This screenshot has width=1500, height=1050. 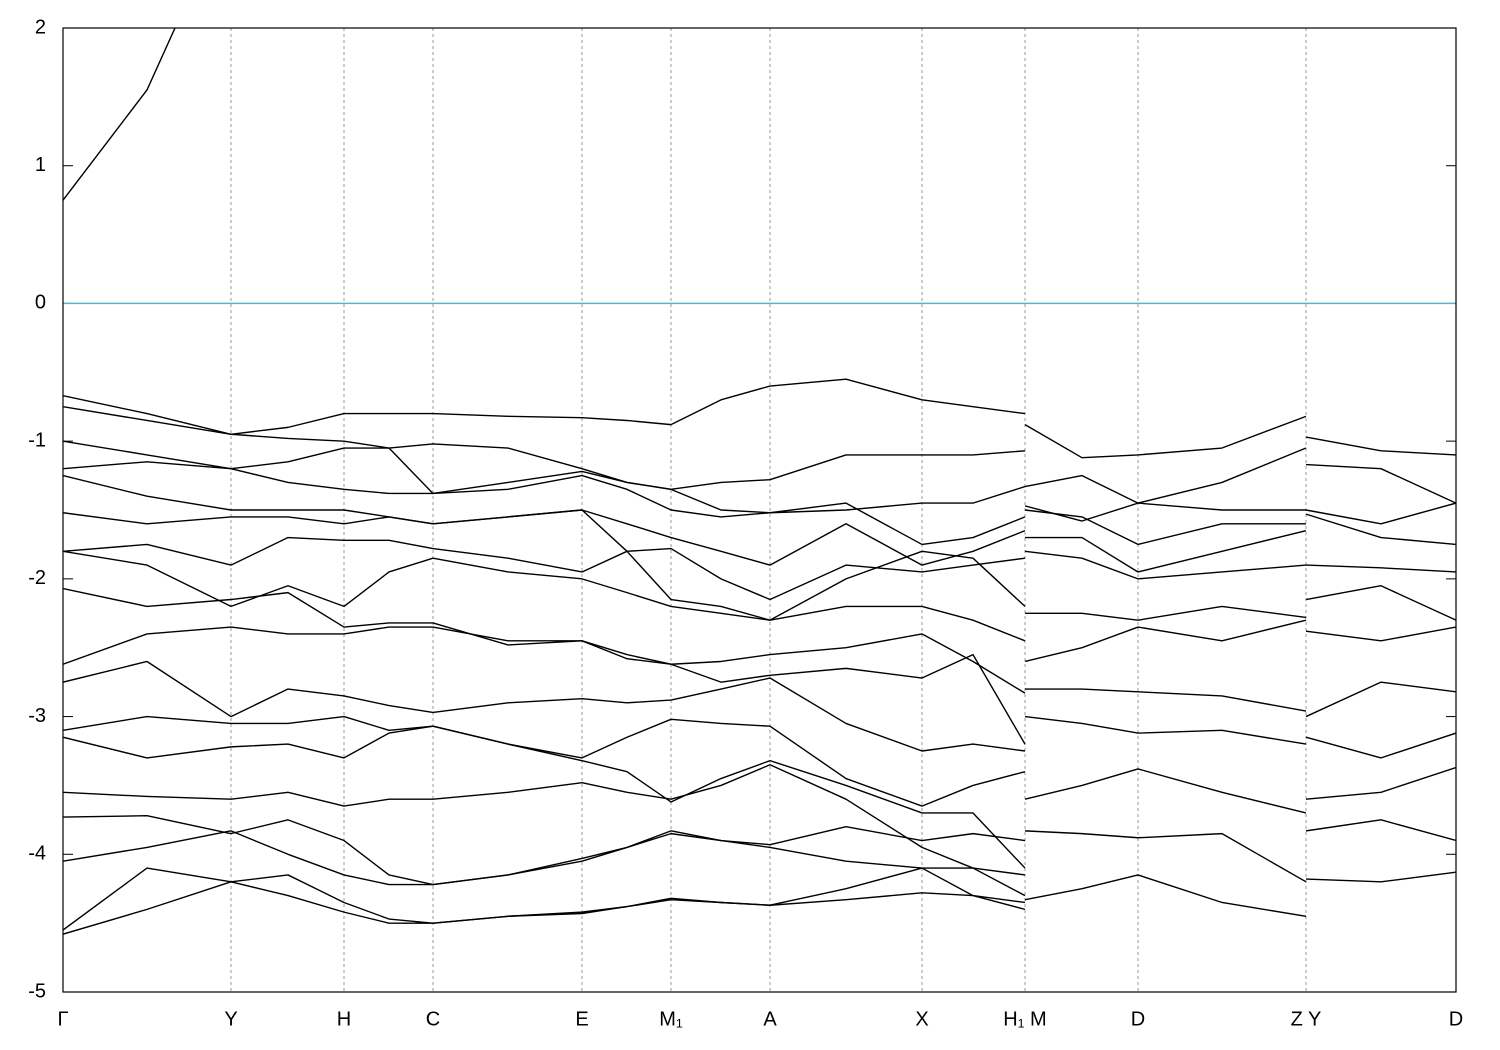 What do you see at coordinates (230, 1019) in the screenshot?
I see `x-tick-label: Y` at bounding box center [230, 1019].